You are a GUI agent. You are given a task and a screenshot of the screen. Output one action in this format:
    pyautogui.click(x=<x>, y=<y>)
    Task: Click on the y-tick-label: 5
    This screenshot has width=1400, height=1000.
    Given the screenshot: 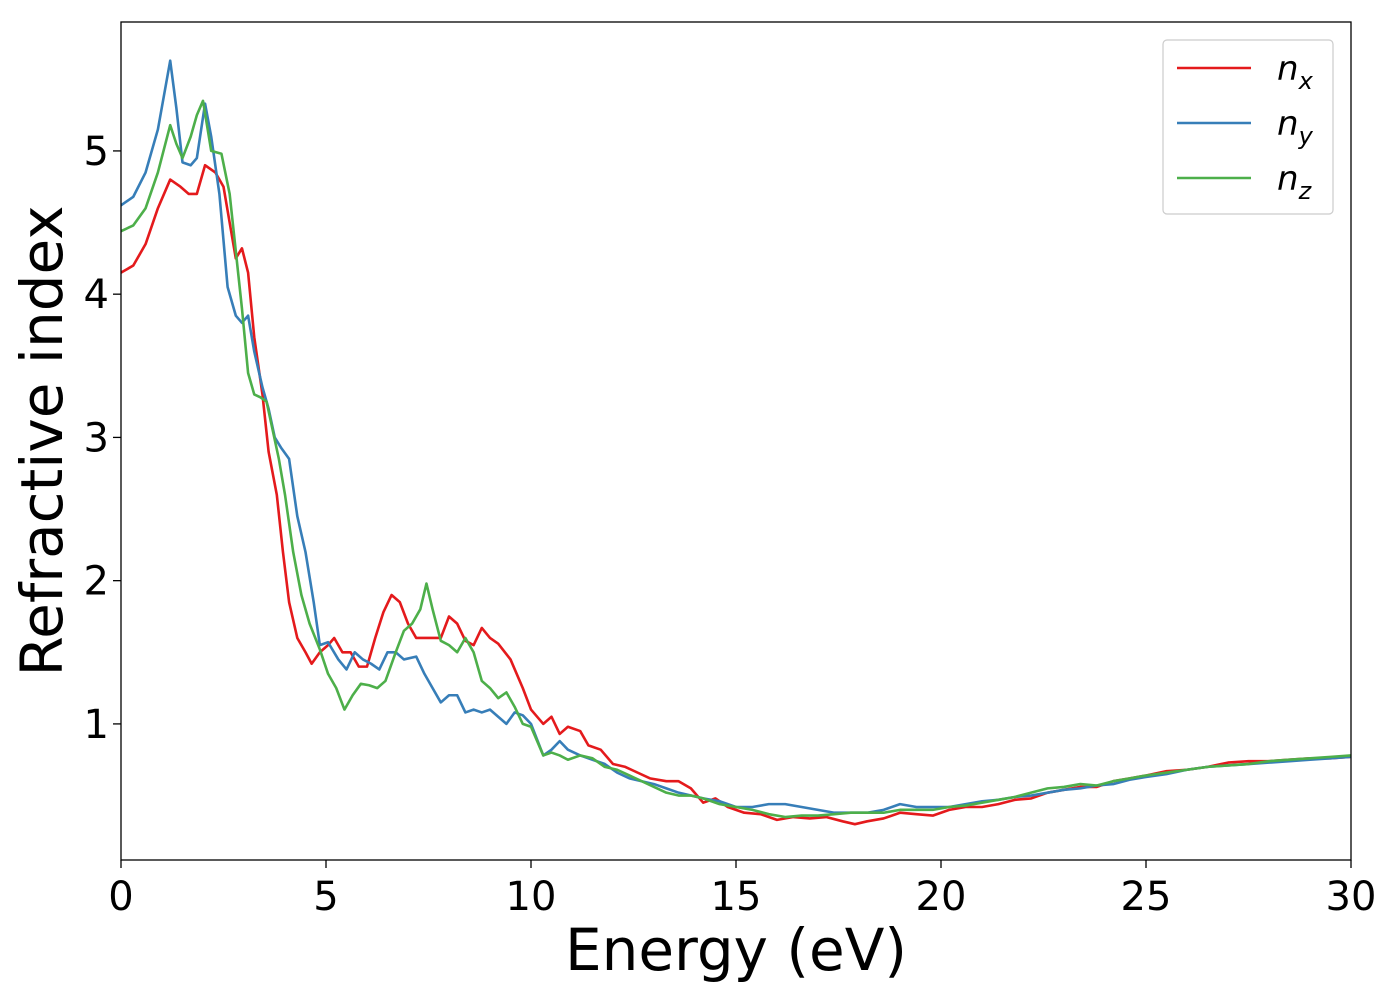 What is the action you would take?
    pyautogui.click(x=96, y=152)
    